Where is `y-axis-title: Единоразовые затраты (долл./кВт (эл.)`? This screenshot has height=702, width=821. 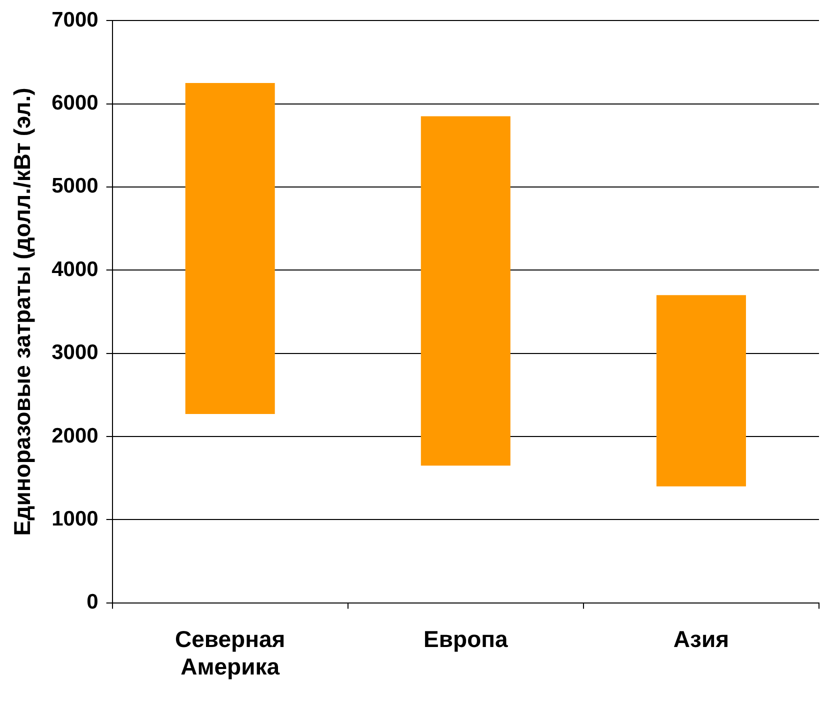
y-axis-title: Единоразовые затраты (долл./кВт (эл.) is located at coordinates (22, 312).